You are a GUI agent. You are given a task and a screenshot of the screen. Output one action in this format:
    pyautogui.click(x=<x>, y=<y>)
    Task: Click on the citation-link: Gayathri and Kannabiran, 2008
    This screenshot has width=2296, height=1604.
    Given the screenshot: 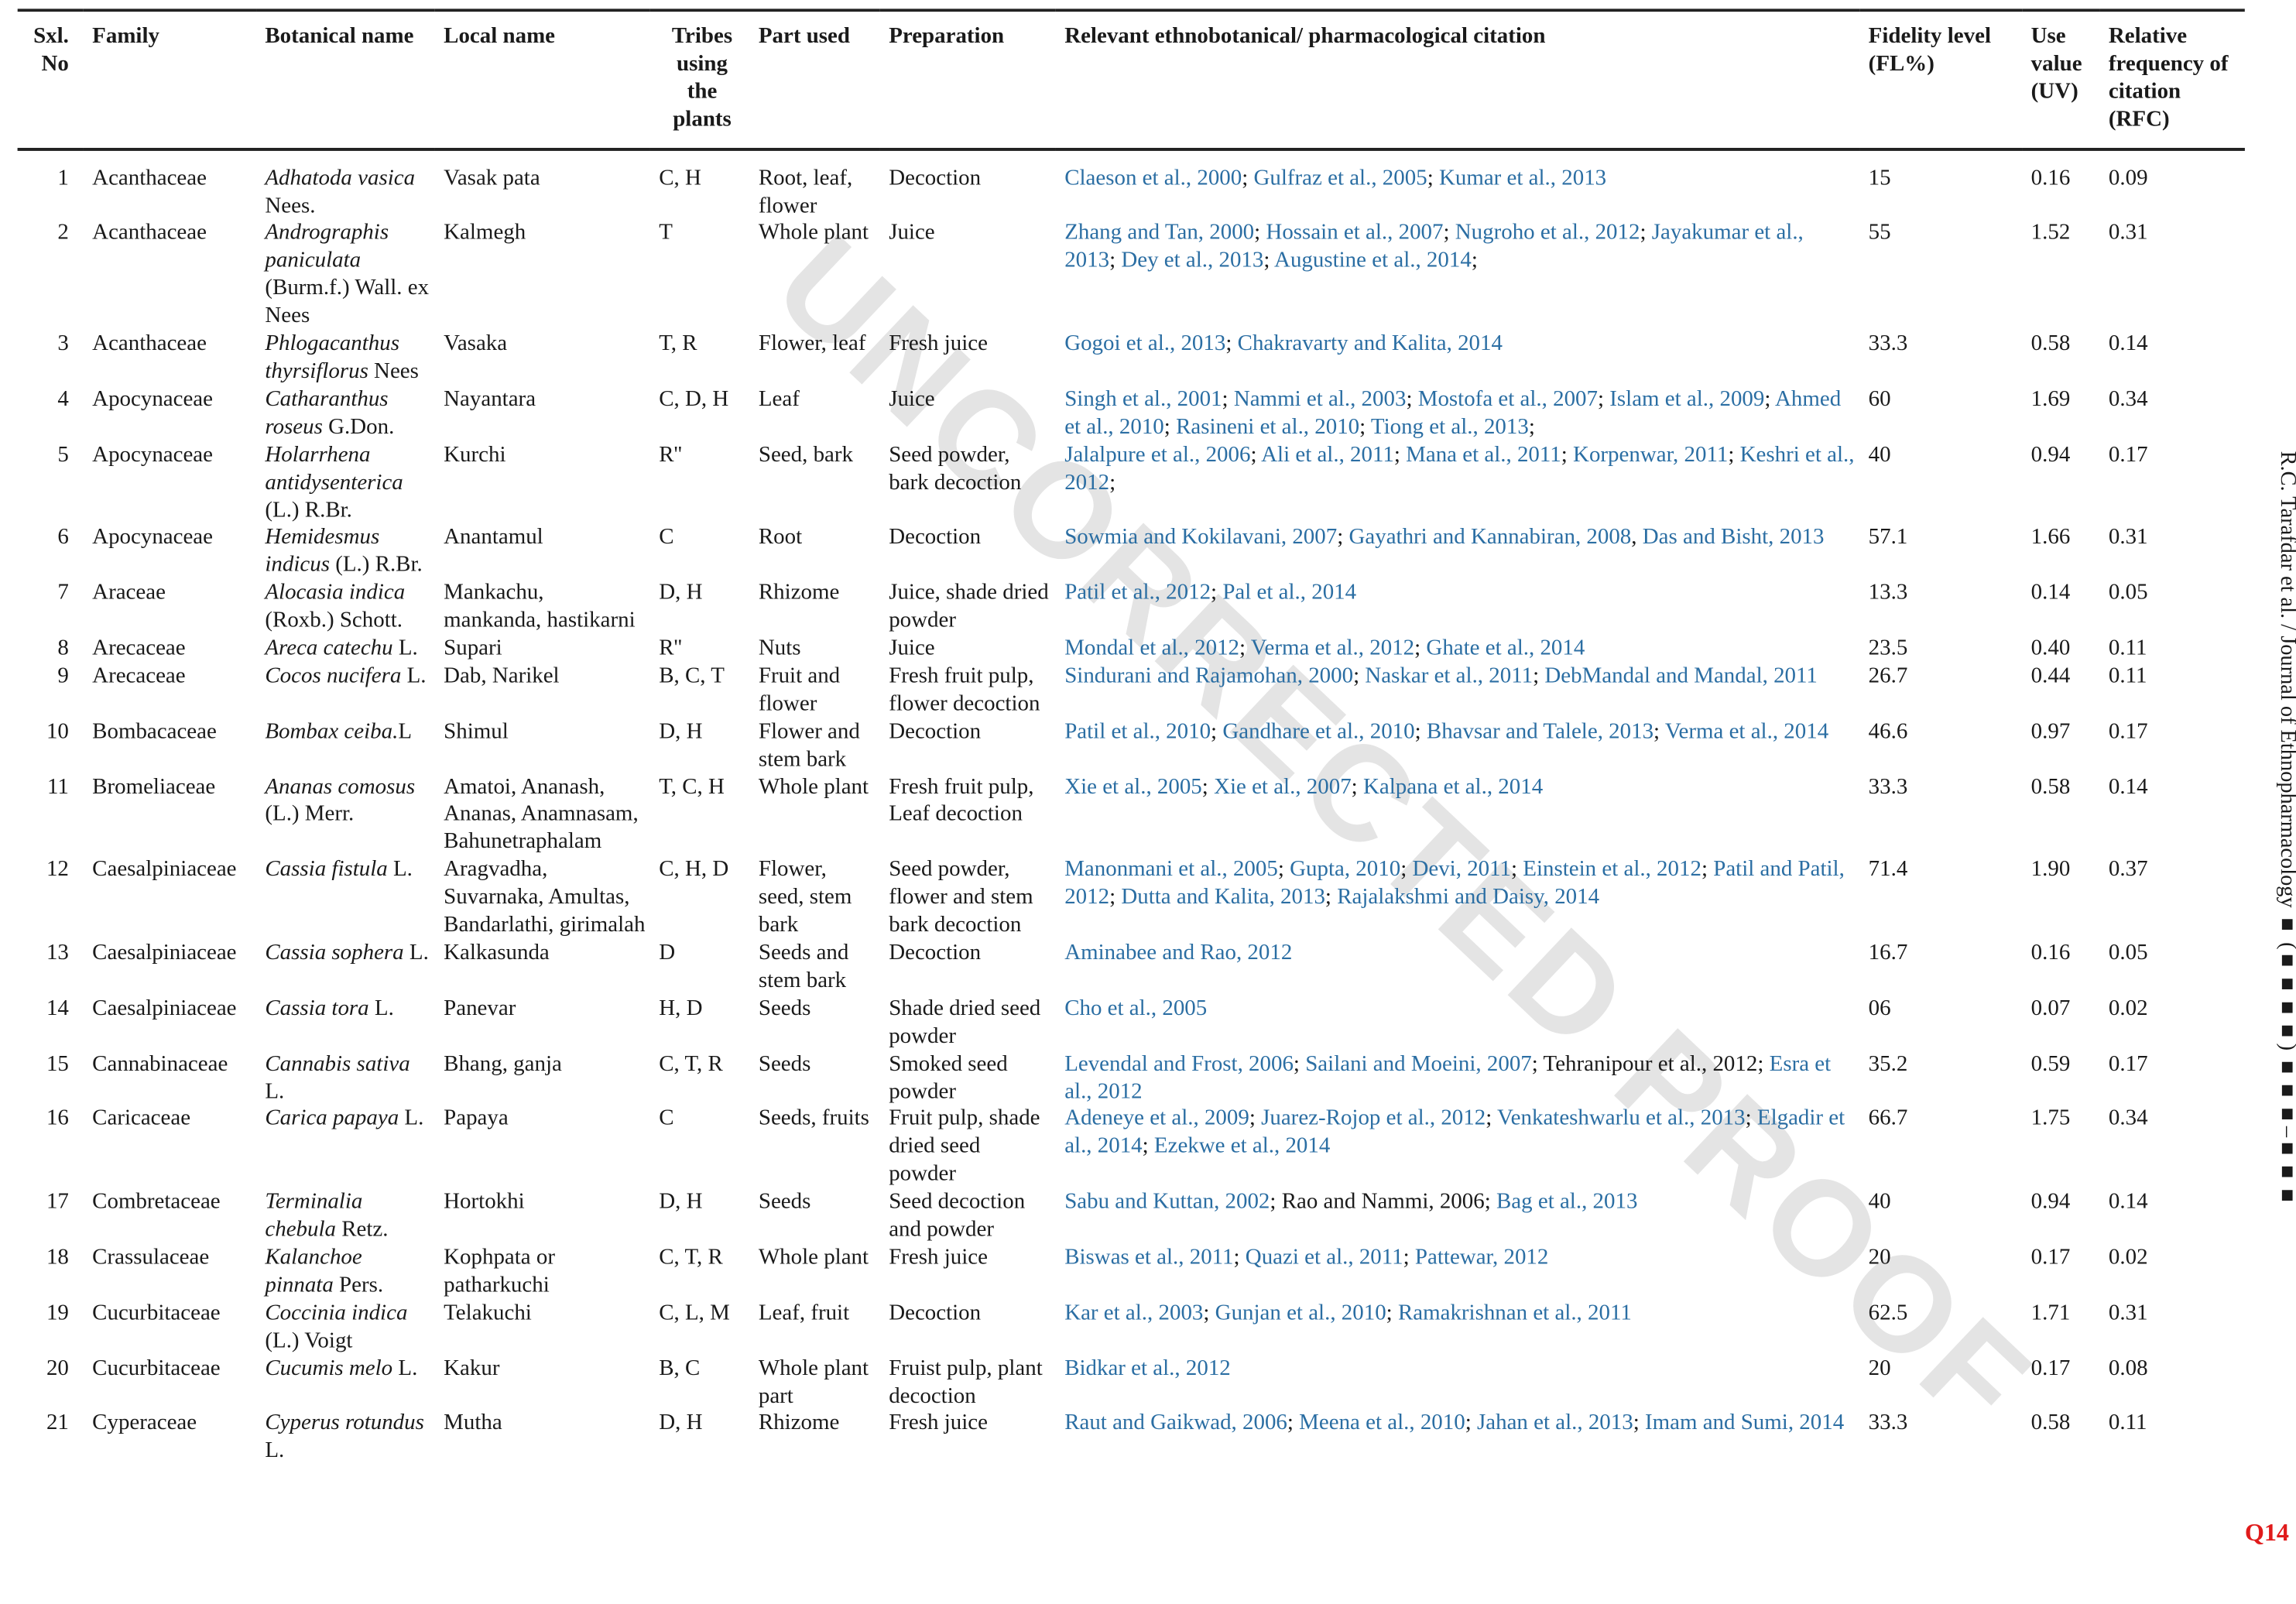 What is the action you would take?
    pyautogui.click(x=1490, y=537)
    